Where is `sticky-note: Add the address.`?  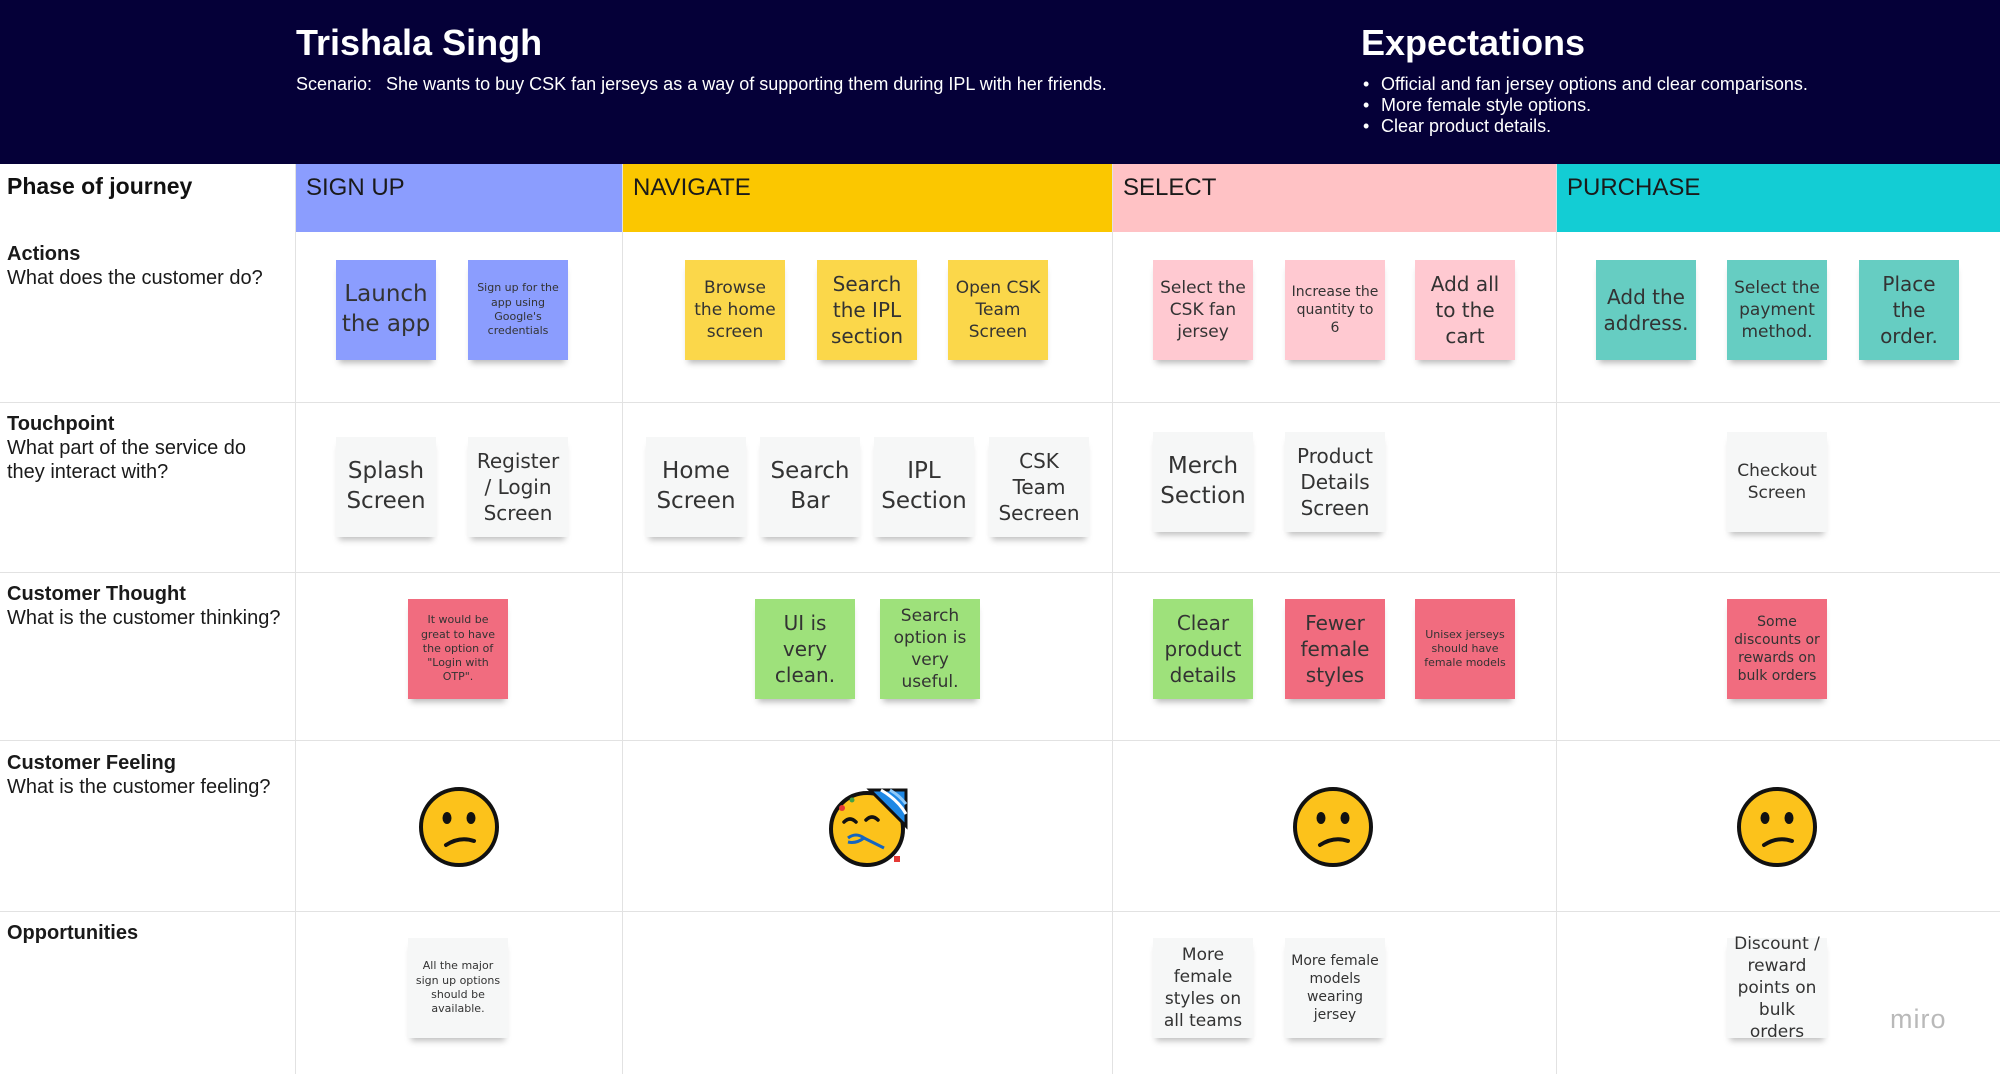 sticky-note: Add the address. is located at coordinates (1646, 310).